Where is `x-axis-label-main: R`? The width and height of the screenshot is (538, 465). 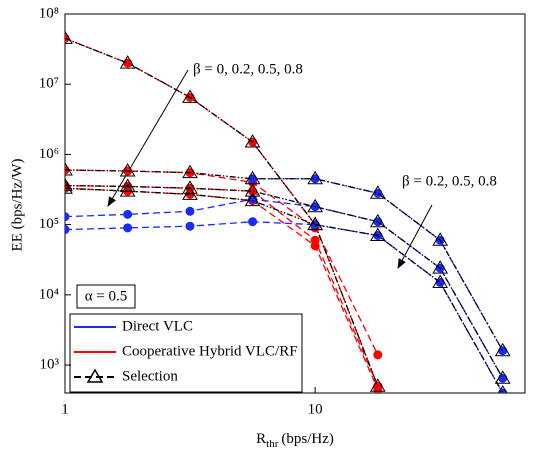
x-axis-label-main: R is located at coordinates (261, 439).